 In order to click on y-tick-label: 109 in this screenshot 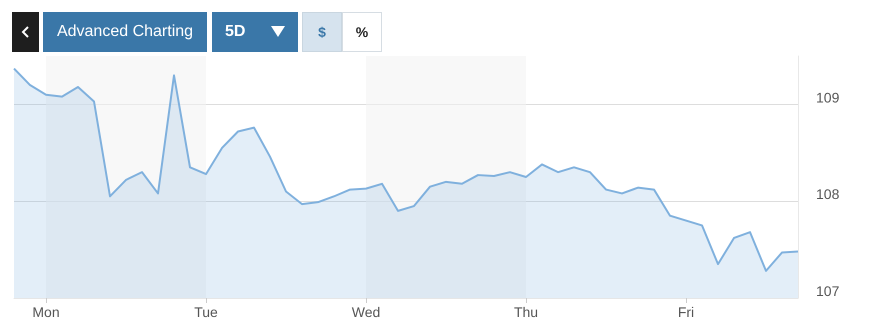, I will do `click(828, 97)`.